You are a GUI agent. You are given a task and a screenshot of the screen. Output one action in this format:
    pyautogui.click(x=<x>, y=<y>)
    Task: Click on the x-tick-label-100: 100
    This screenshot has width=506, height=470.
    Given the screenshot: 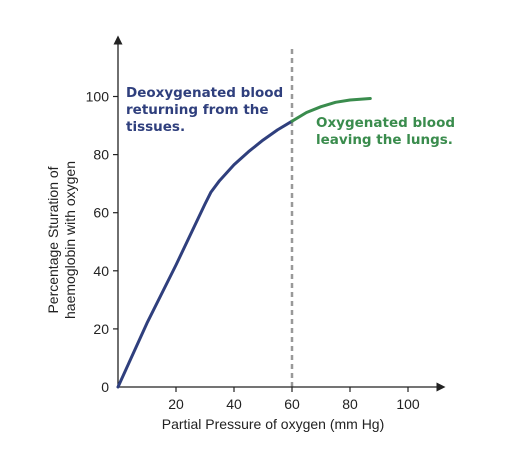 What is the action you would take?
    pyautogui.click(x=408, y=404)
    